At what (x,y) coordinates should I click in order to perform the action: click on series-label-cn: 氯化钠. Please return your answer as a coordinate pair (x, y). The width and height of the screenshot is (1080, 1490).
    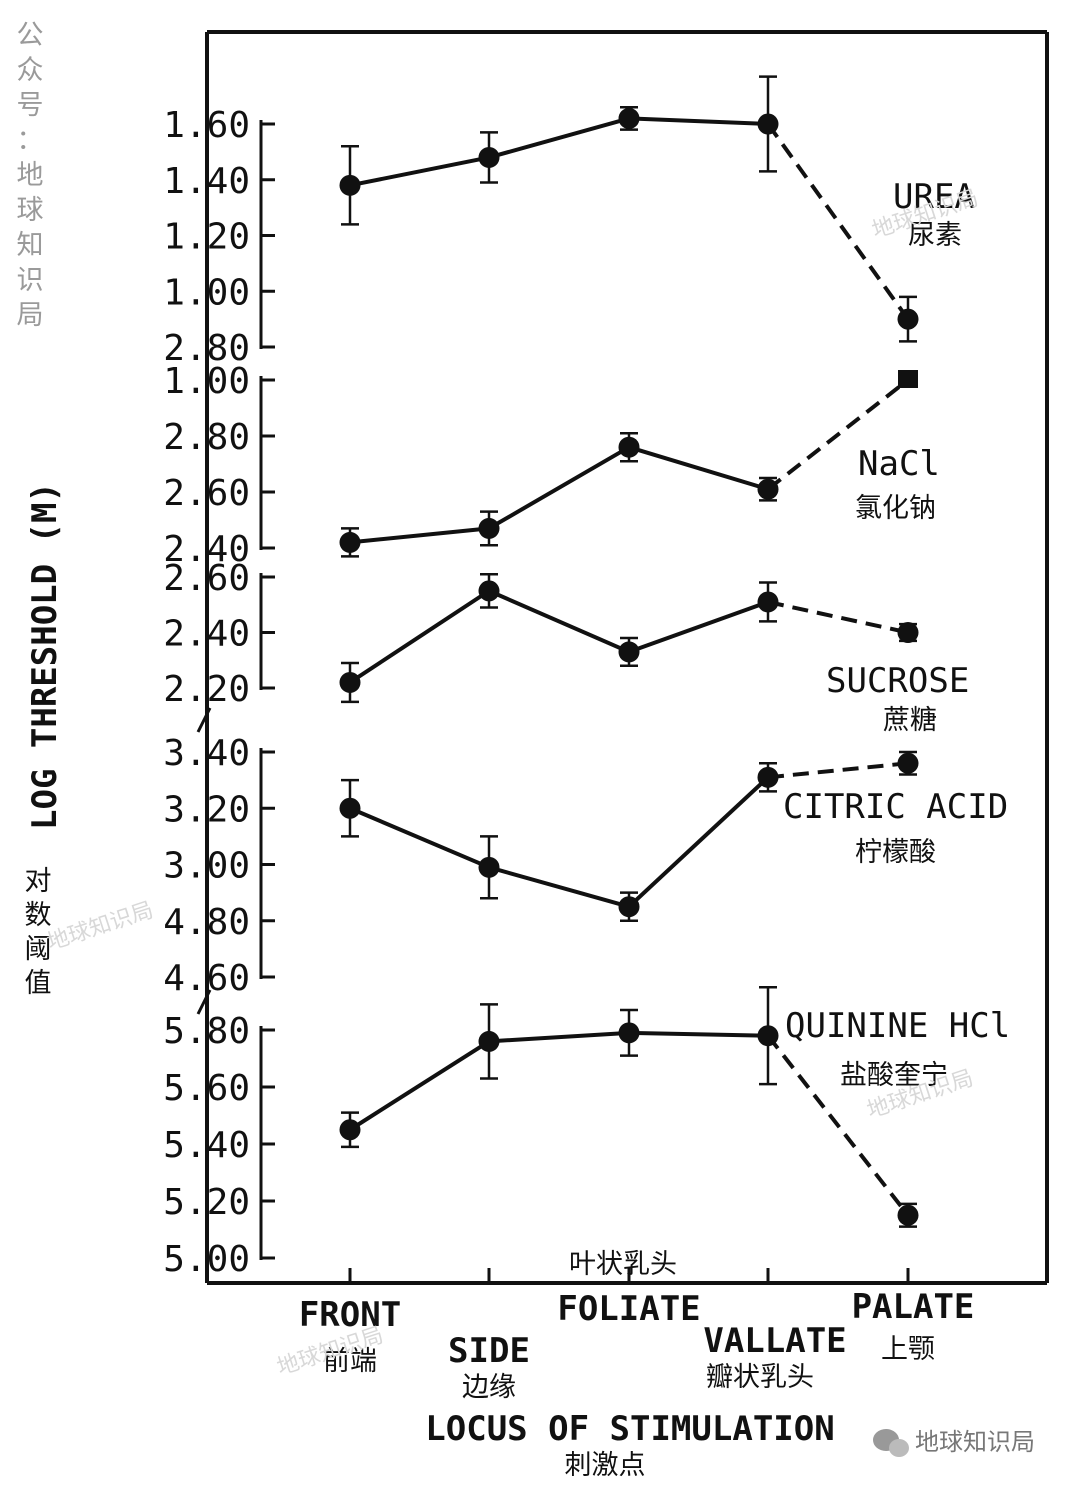
    Looking at the image, I should click on (895, 508).